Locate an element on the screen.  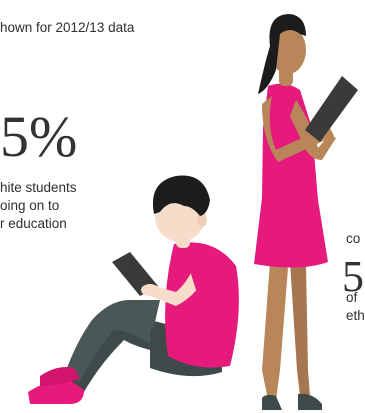
right-stat-value: 5 is located at coordinates (353, 276).